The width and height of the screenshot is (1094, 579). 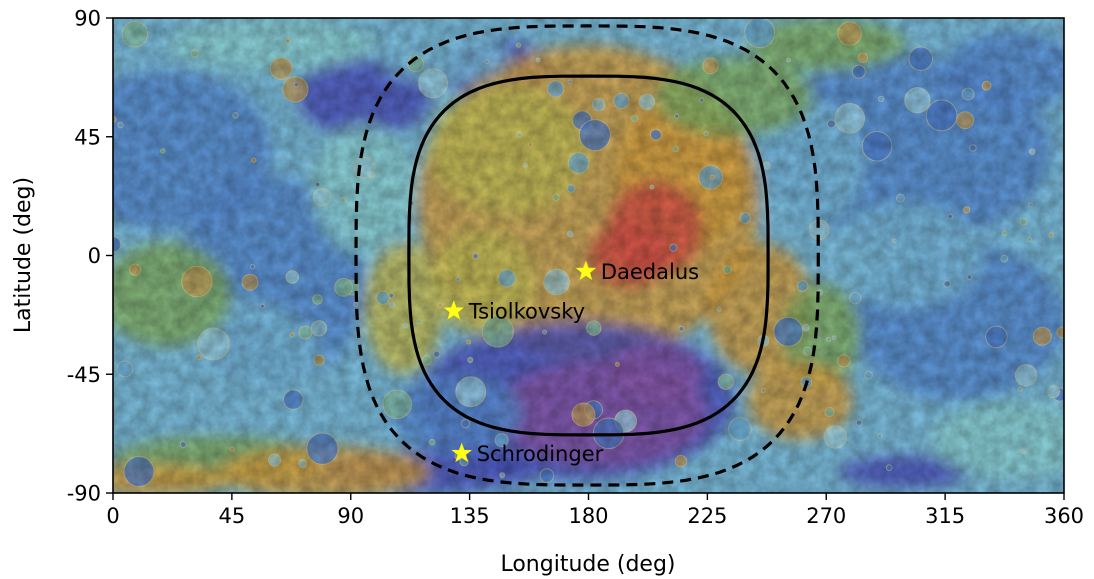 I want to click on y-tick-label: 0, so click(x=94, y=256).